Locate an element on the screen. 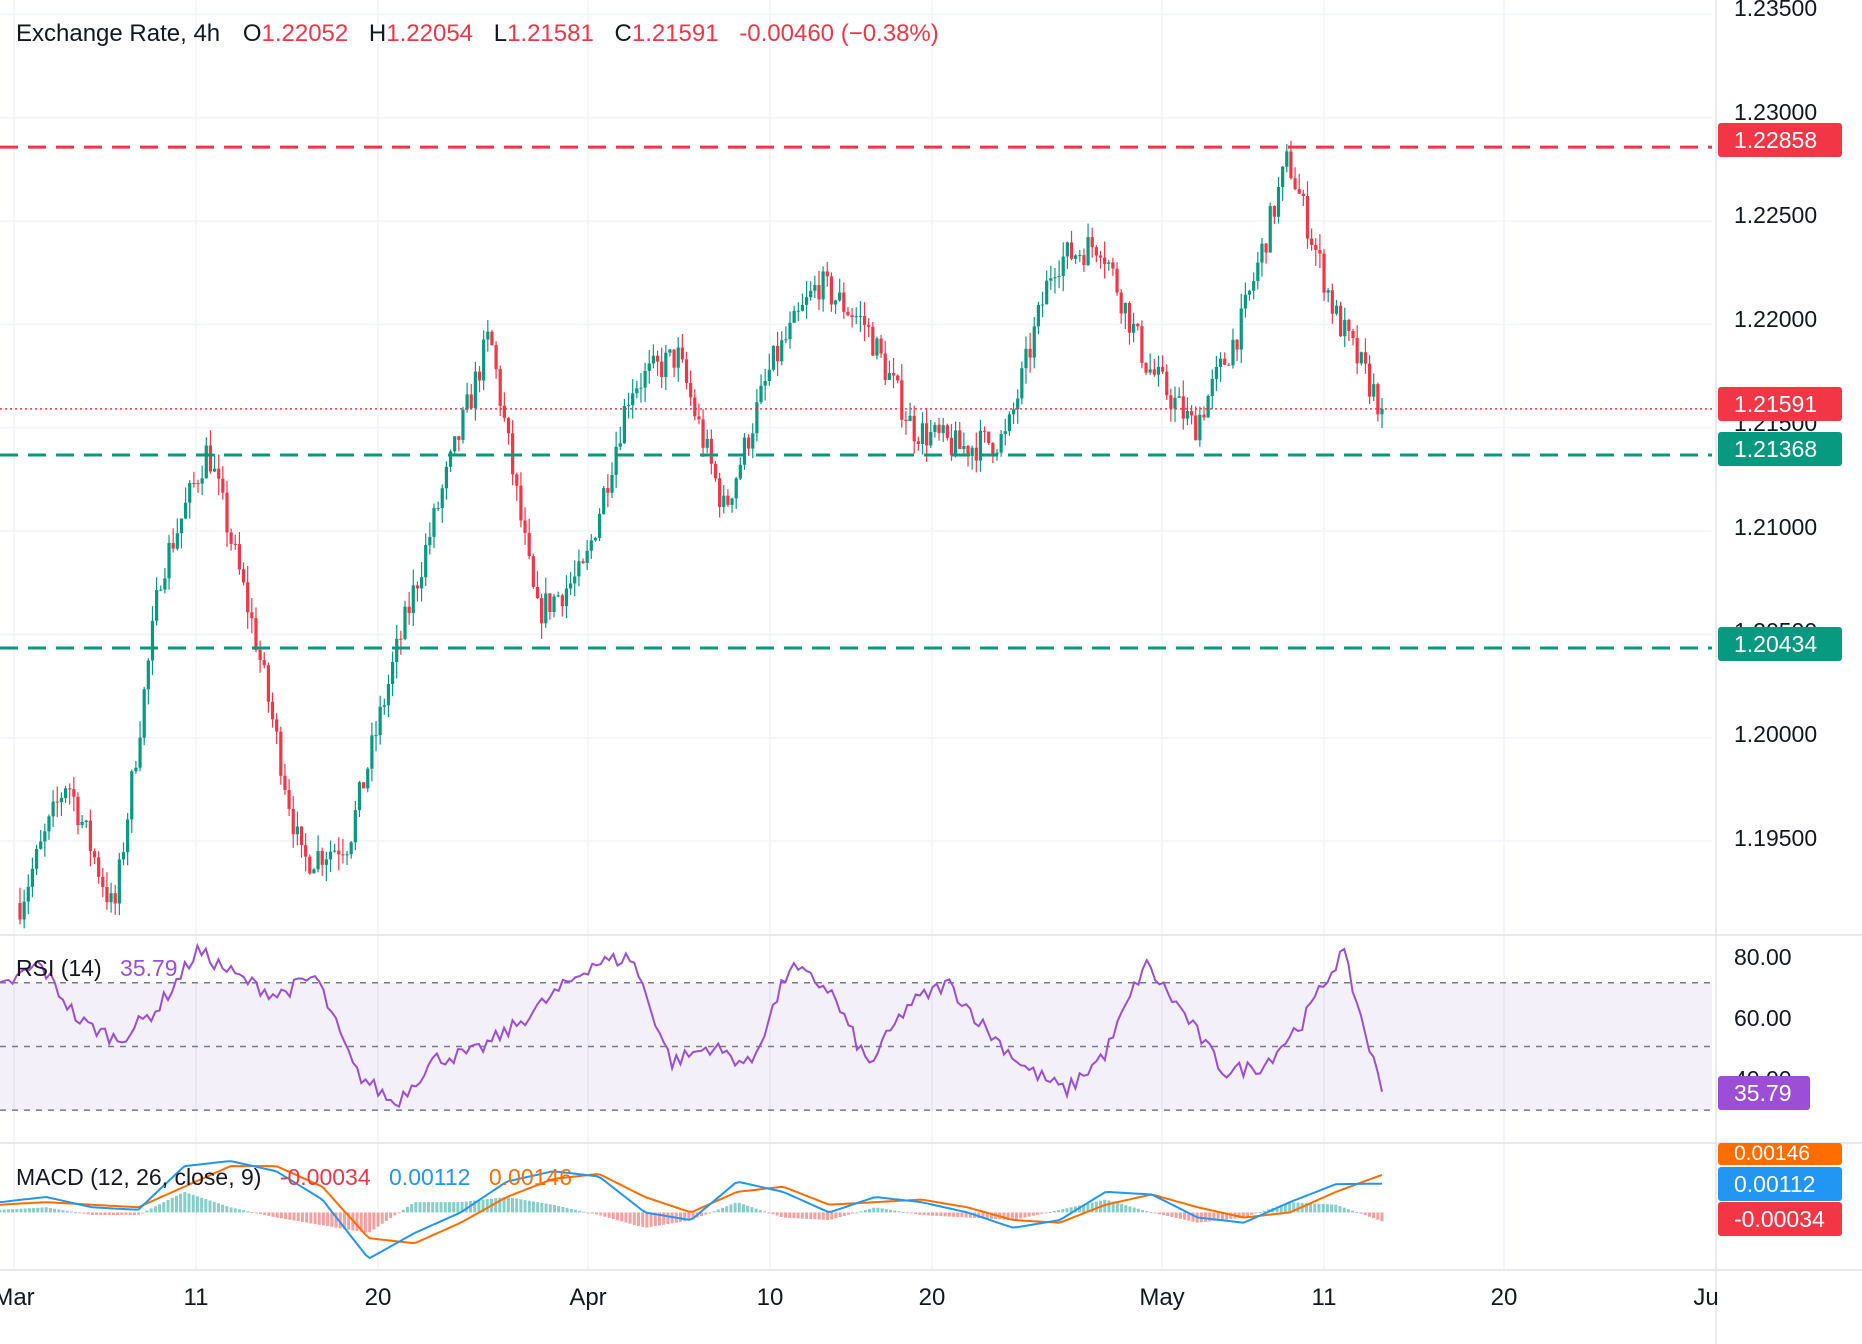 The height and width of the screenshot is (1344, 1862). svg-text: 1.21368 is located at coordinates (1775, 449).